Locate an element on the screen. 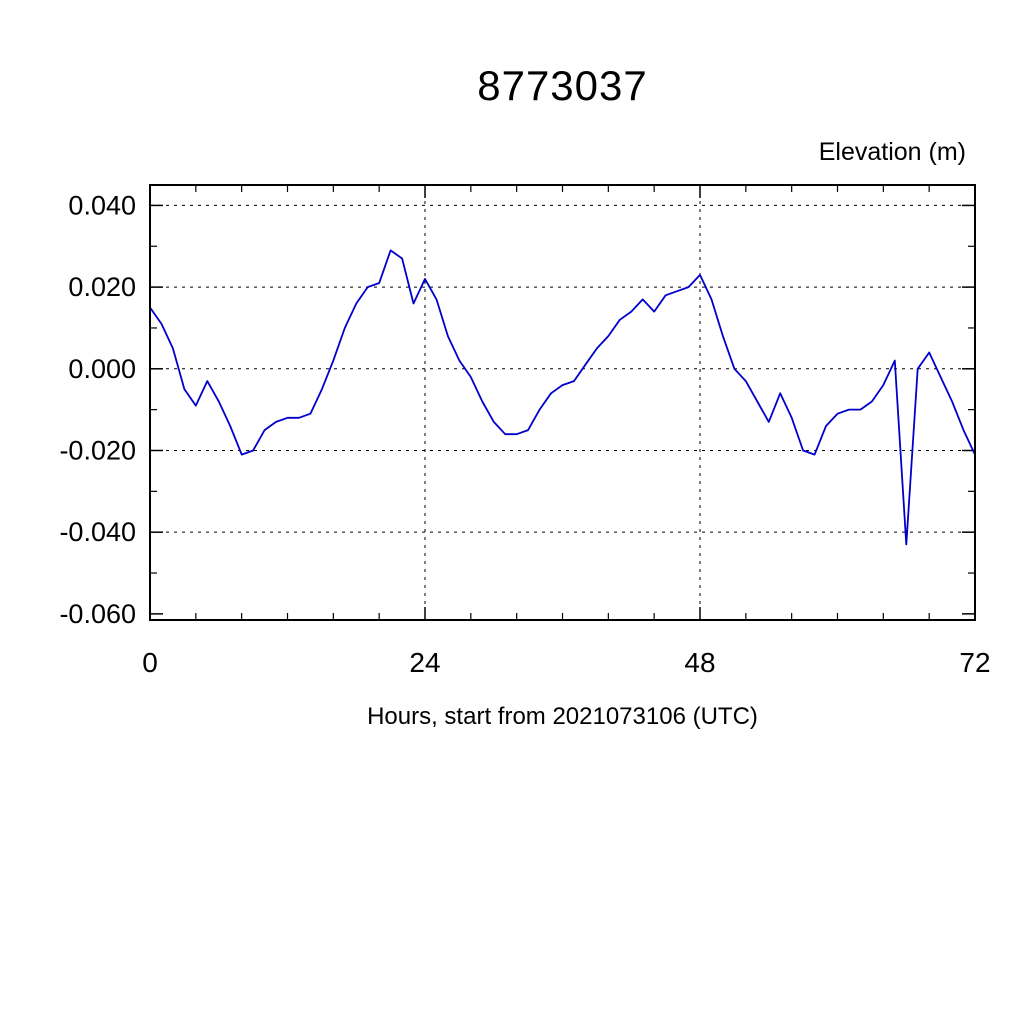 The height and width of the screenshot is (1024, 1024). y-tick-label: -0.020 is located at coordinates (97, 450).